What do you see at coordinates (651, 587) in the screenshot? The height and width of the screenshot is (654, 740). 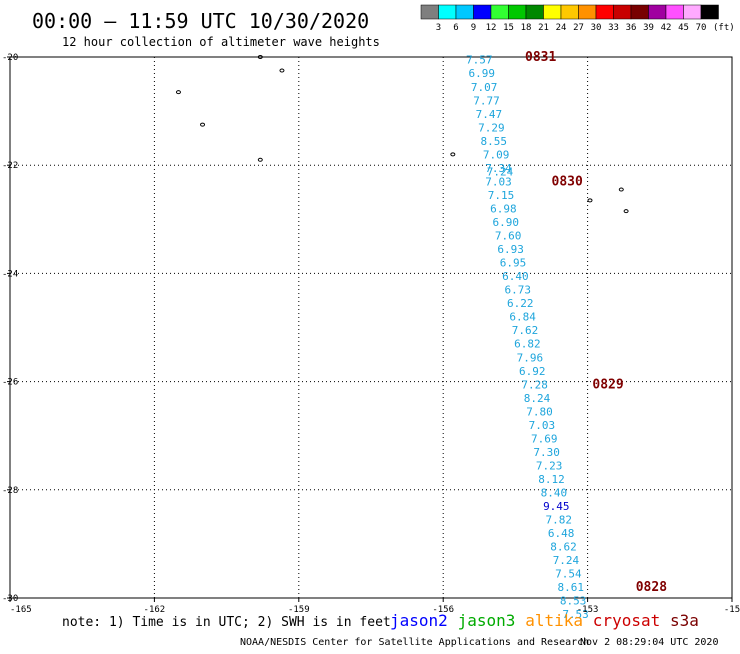 I see `pass-time-label: 0828` at bounding box center [651, 587].